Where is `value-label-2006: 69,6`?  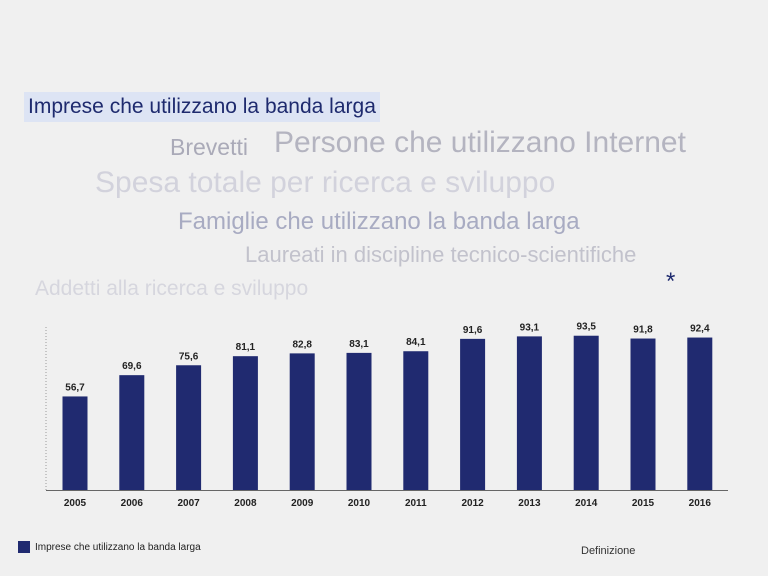
value-label-2006: 69,6 is located at coordinates (132, 366).